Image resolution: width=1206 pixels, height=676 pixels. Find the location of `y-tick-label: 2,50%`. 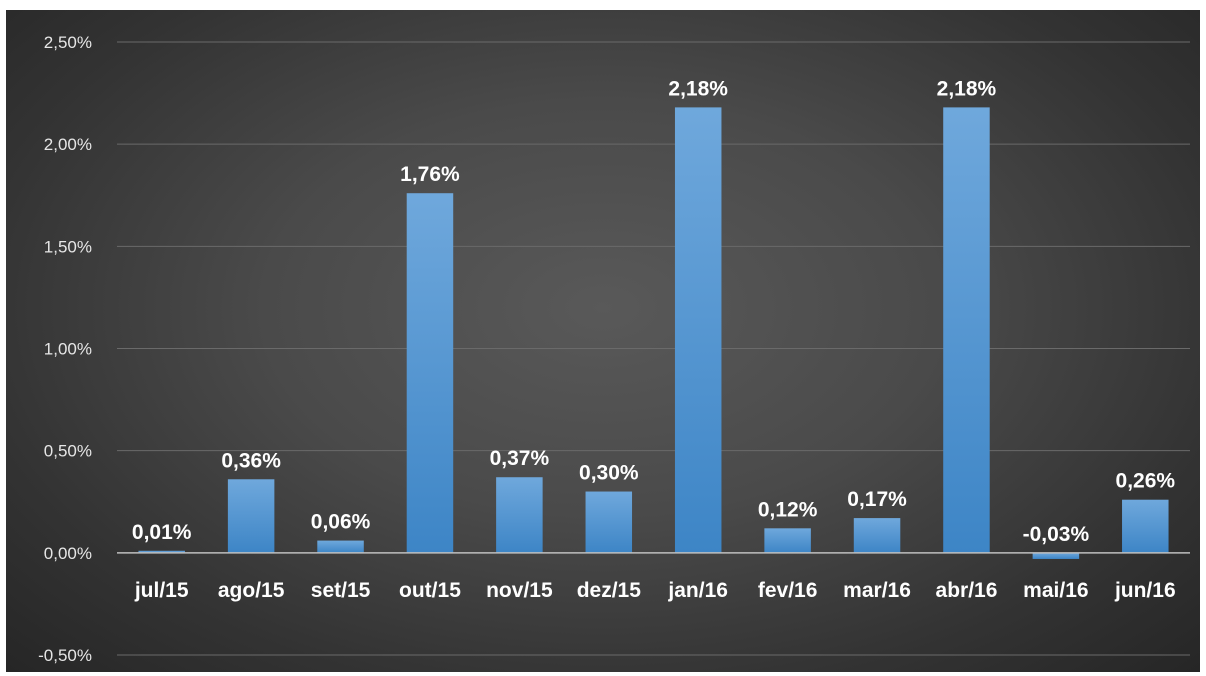

y-tick-label: 2,50% is located at coordinates (68, 42).